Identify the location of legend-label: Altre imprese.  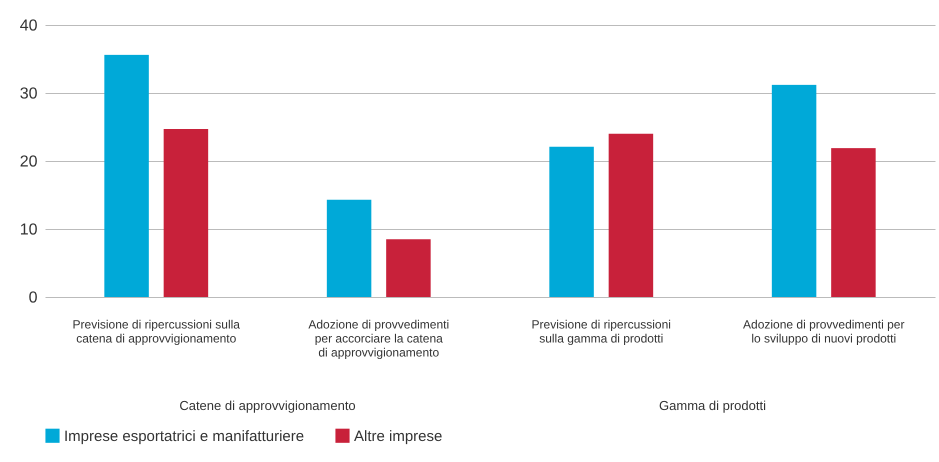
(398, 436).